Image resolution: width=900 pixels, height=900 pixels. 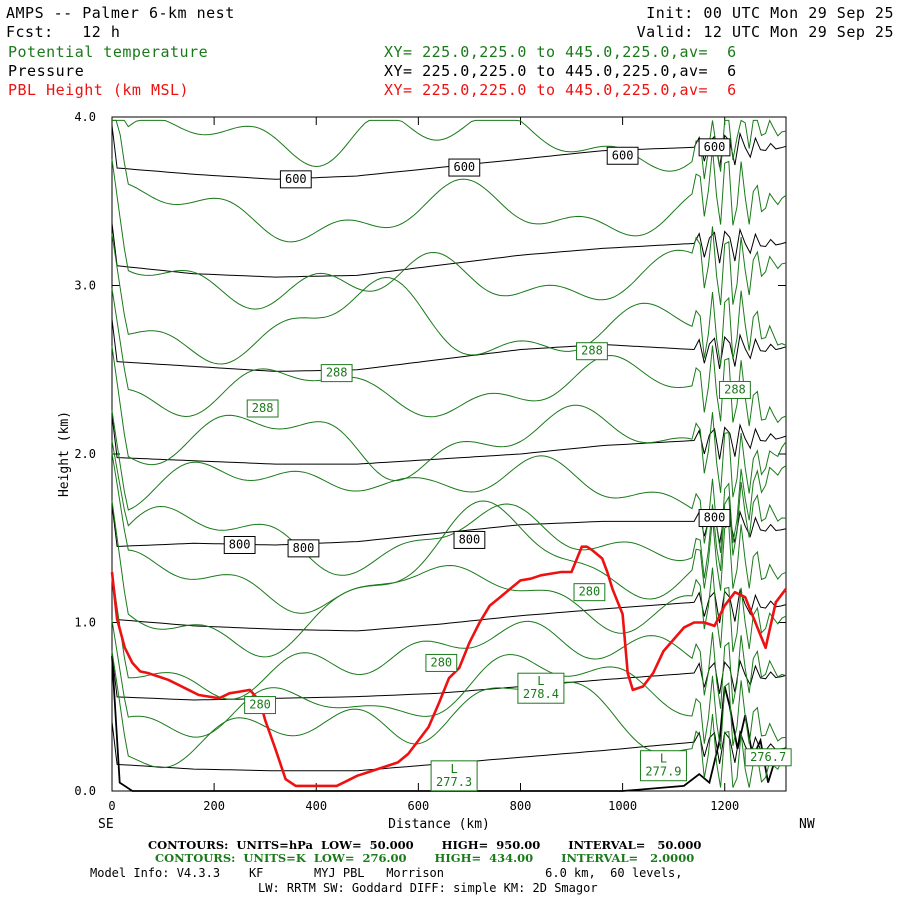 What do you see at coordinates (560, 71) in the screenshot?
I see `field-pressure-xy: XY= 225.0,225.0 to 445.0,225.0,av= 6` at bounding box center [560, 71].